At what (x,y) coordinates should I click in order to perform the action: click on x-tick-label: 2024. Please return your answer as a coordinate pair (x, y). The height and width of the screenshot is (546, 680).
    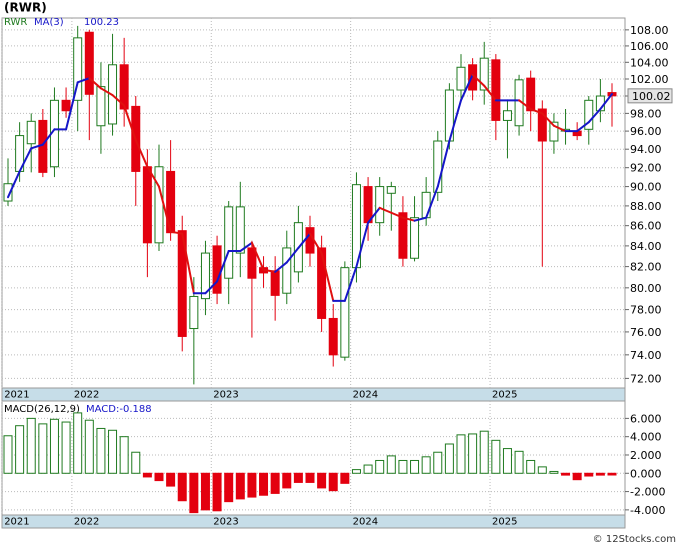
    Looking at the image, I should click on (365, 522).